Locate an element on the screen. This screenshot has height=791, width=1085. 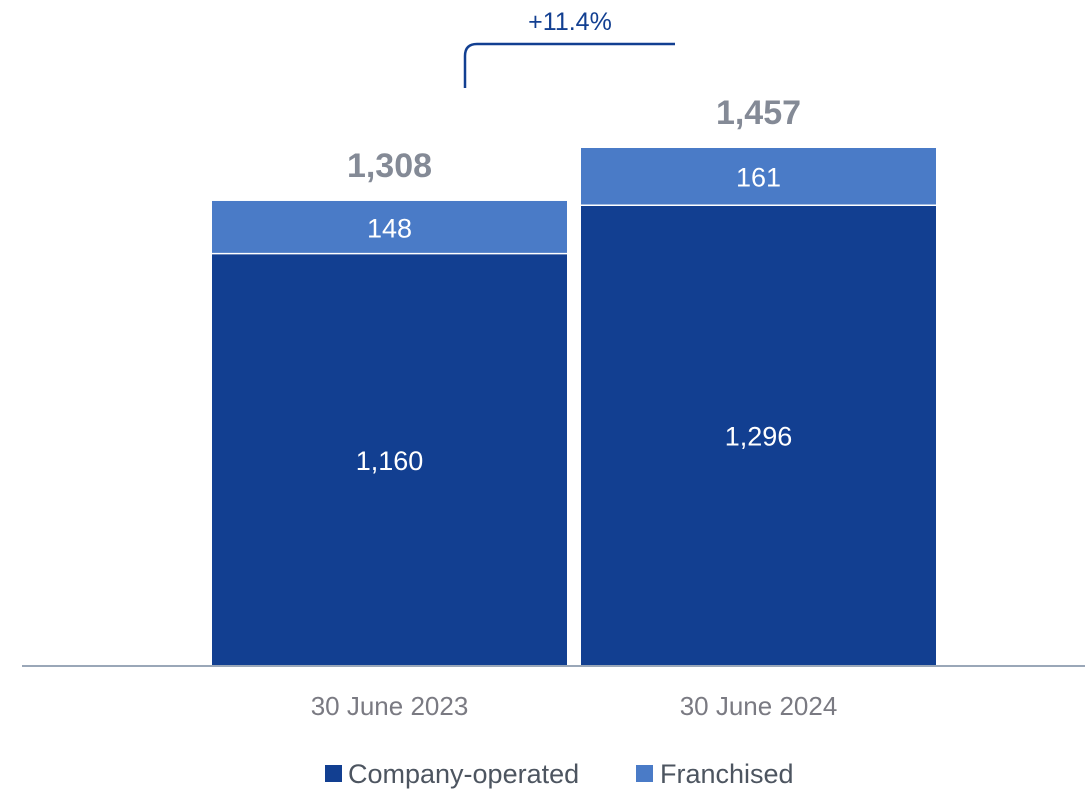
legend-swatch-franchised is located at coordinates (644, 773).